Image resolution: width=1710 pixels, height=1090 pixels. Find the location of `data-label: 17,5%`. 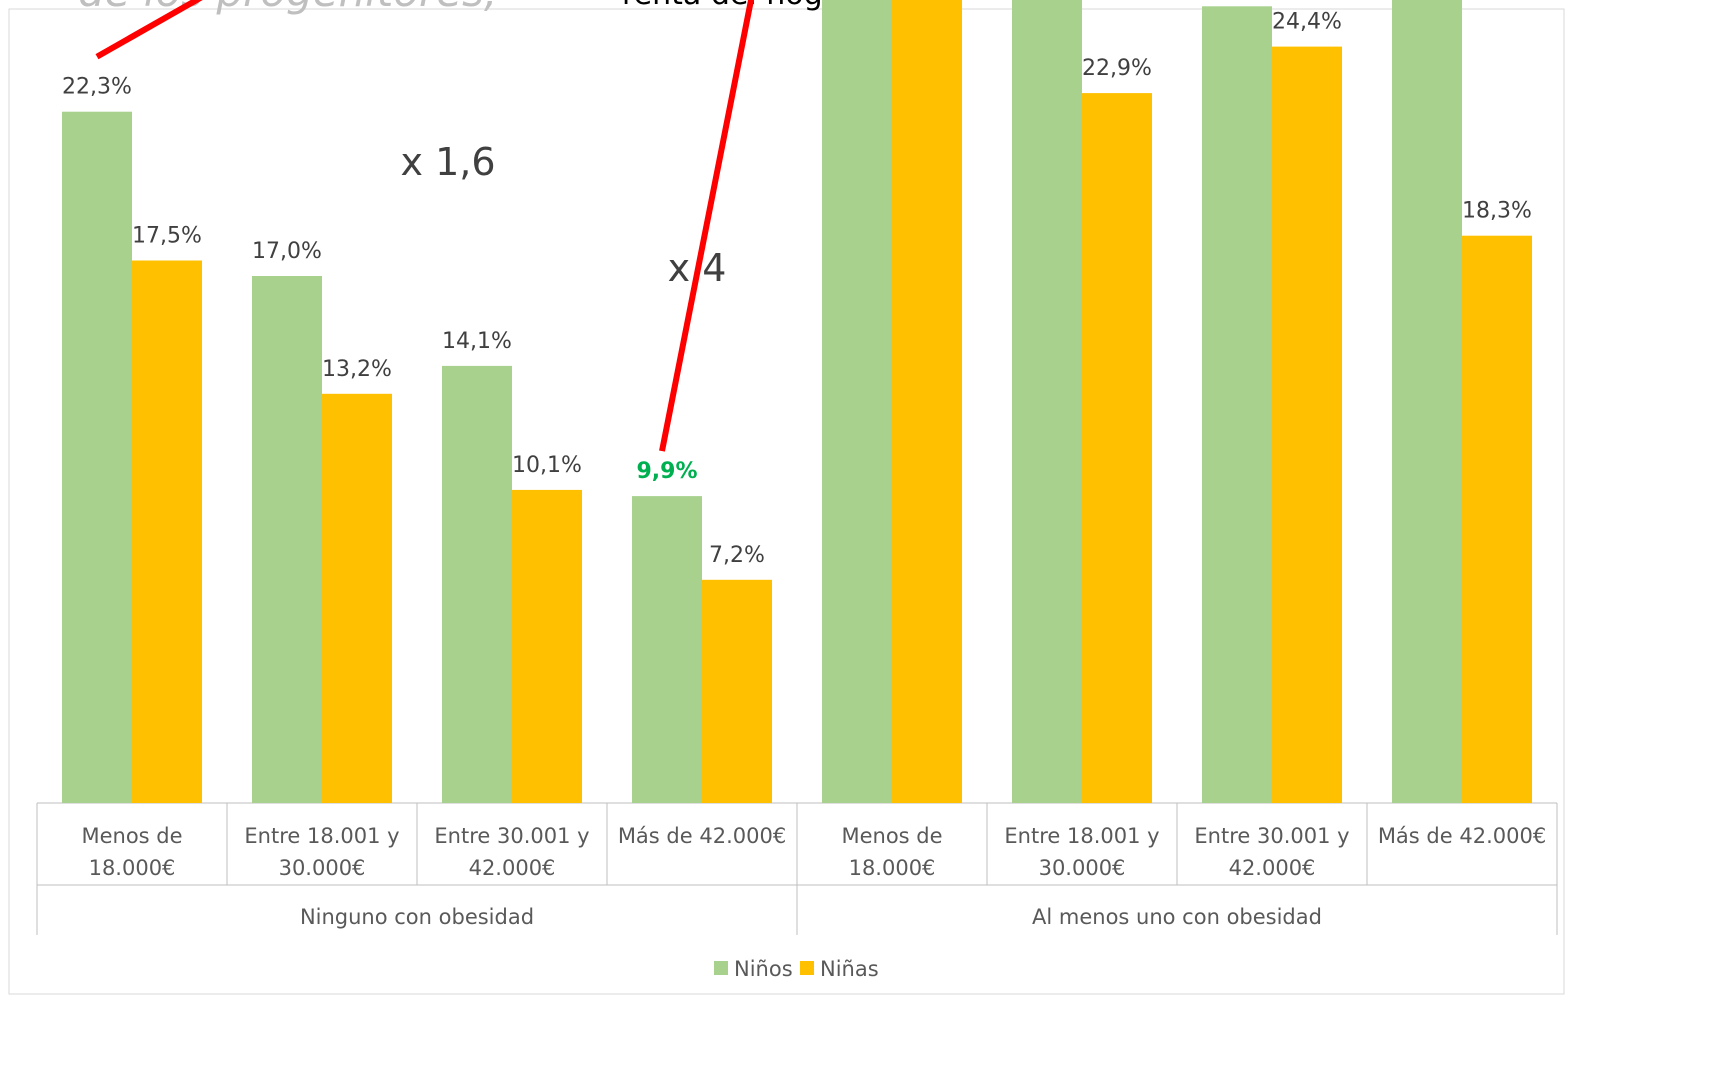

data-label: 17,5% is located at coordinates (167, 236).